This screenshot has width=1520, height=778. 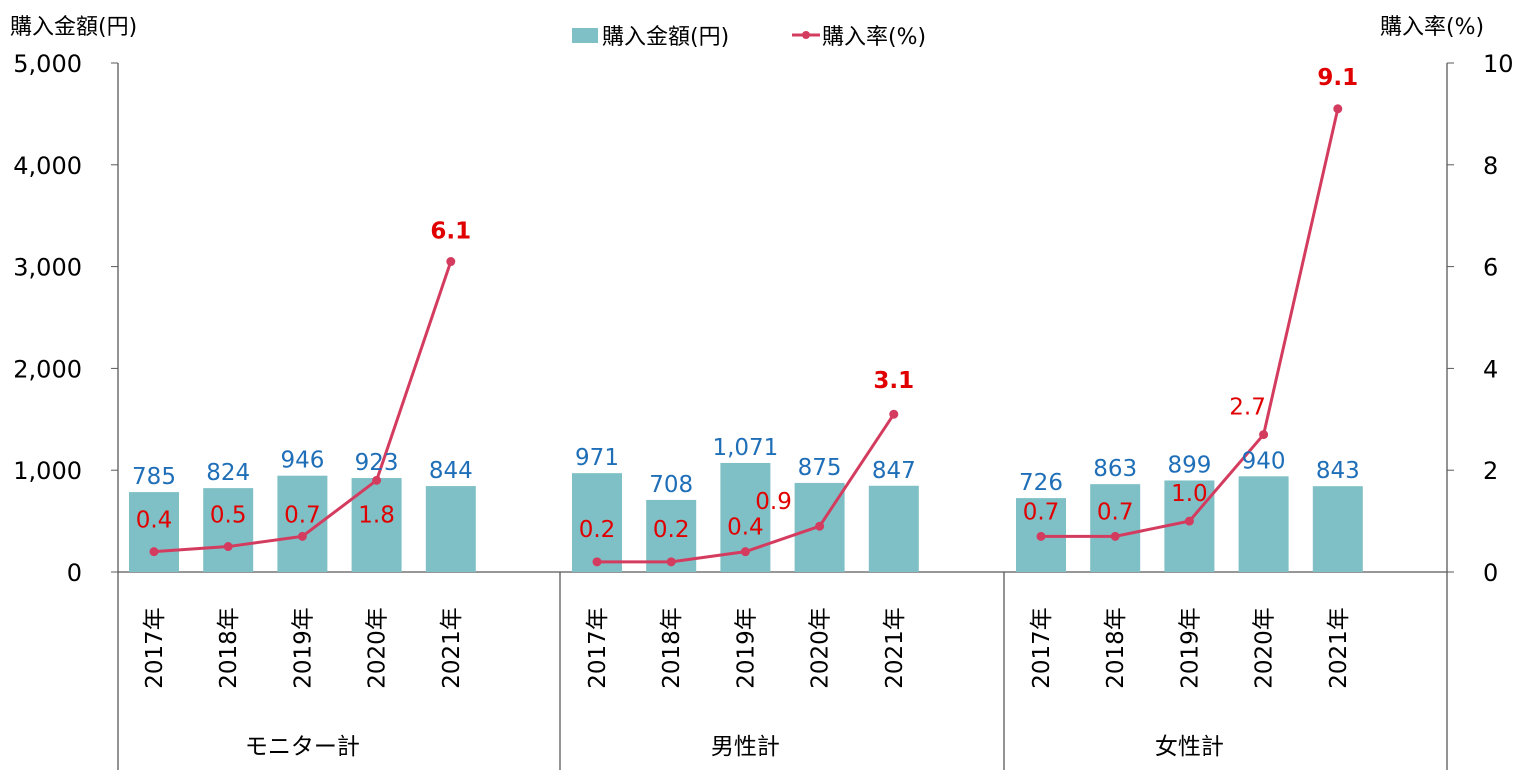 What do you see at coordinates (376, 515) in the screenshot?
I see `rate-value-label: 1.8` at bounding box center [376, 515].